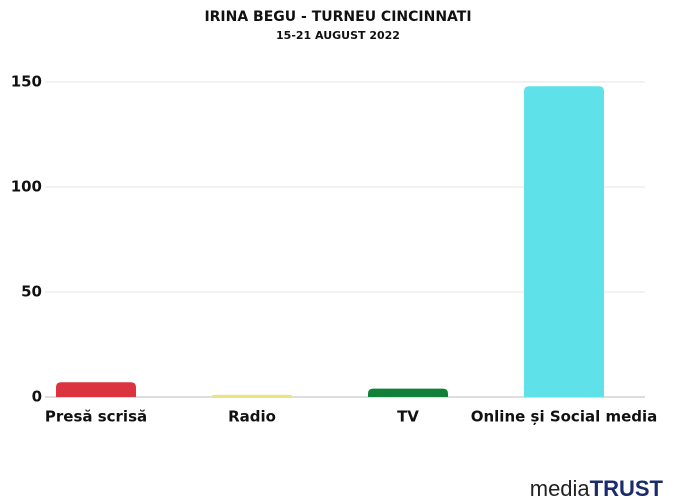 The width and height of the screenshot is (676, 504). I want to click on logo-part: media, so click(560, 488).